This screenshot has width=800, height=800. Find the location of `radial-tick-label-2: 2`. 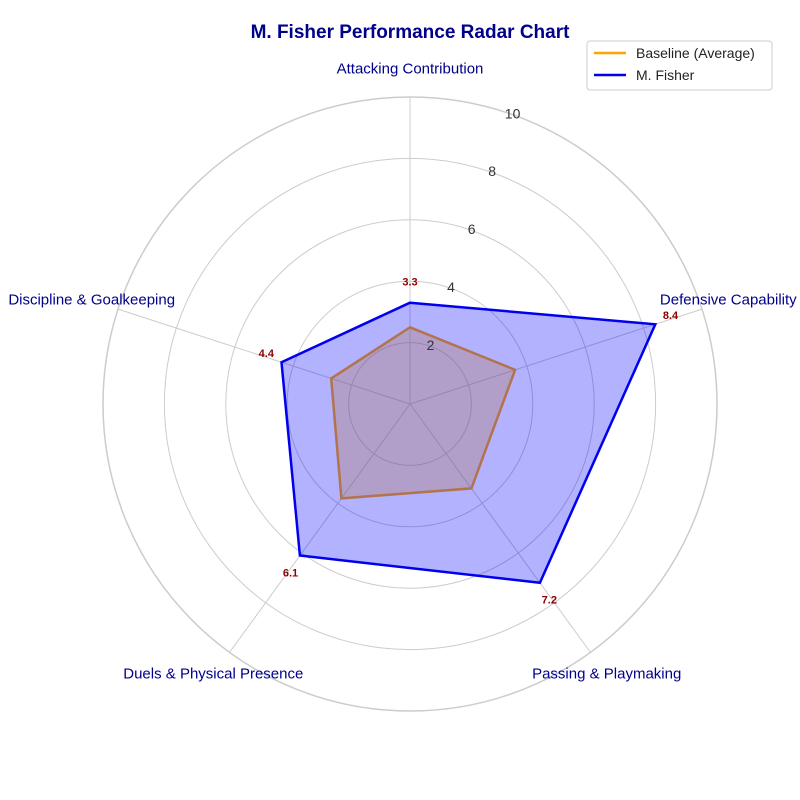

radial-tick-label-2: 2 is located at coordinates (431, 345).